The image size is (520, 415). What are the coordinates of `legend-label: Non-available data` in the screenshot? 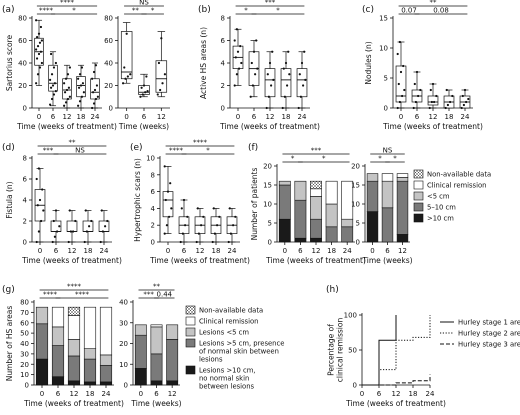 It's located at (459, 175).